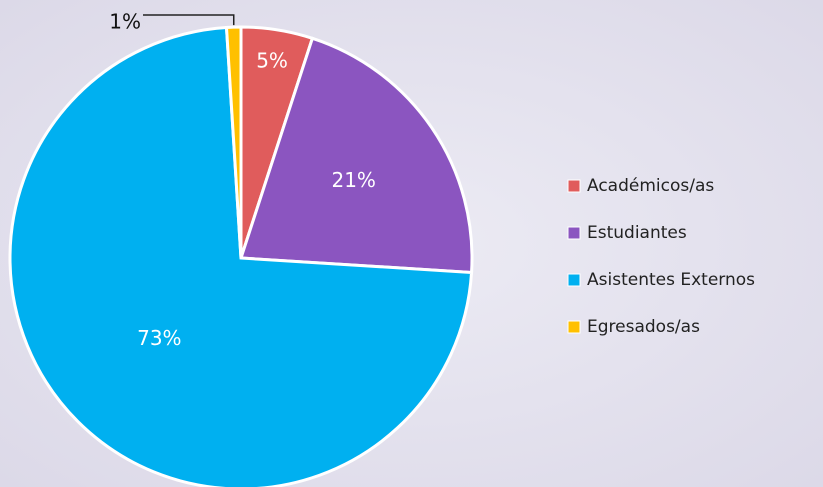  I want to click on legend-label: Académicos/as, so click(650, 186).